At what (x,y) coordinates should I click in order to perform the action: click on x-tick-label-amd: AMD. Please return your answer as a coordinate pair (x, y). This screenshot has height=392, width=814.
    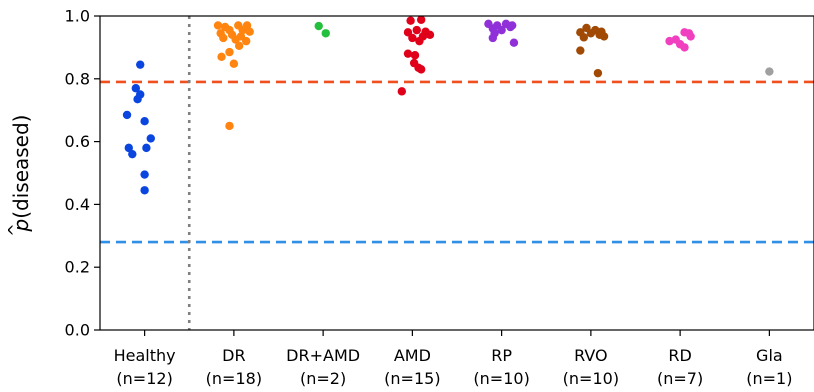
    Looking at the image, I should click on (412, 355).